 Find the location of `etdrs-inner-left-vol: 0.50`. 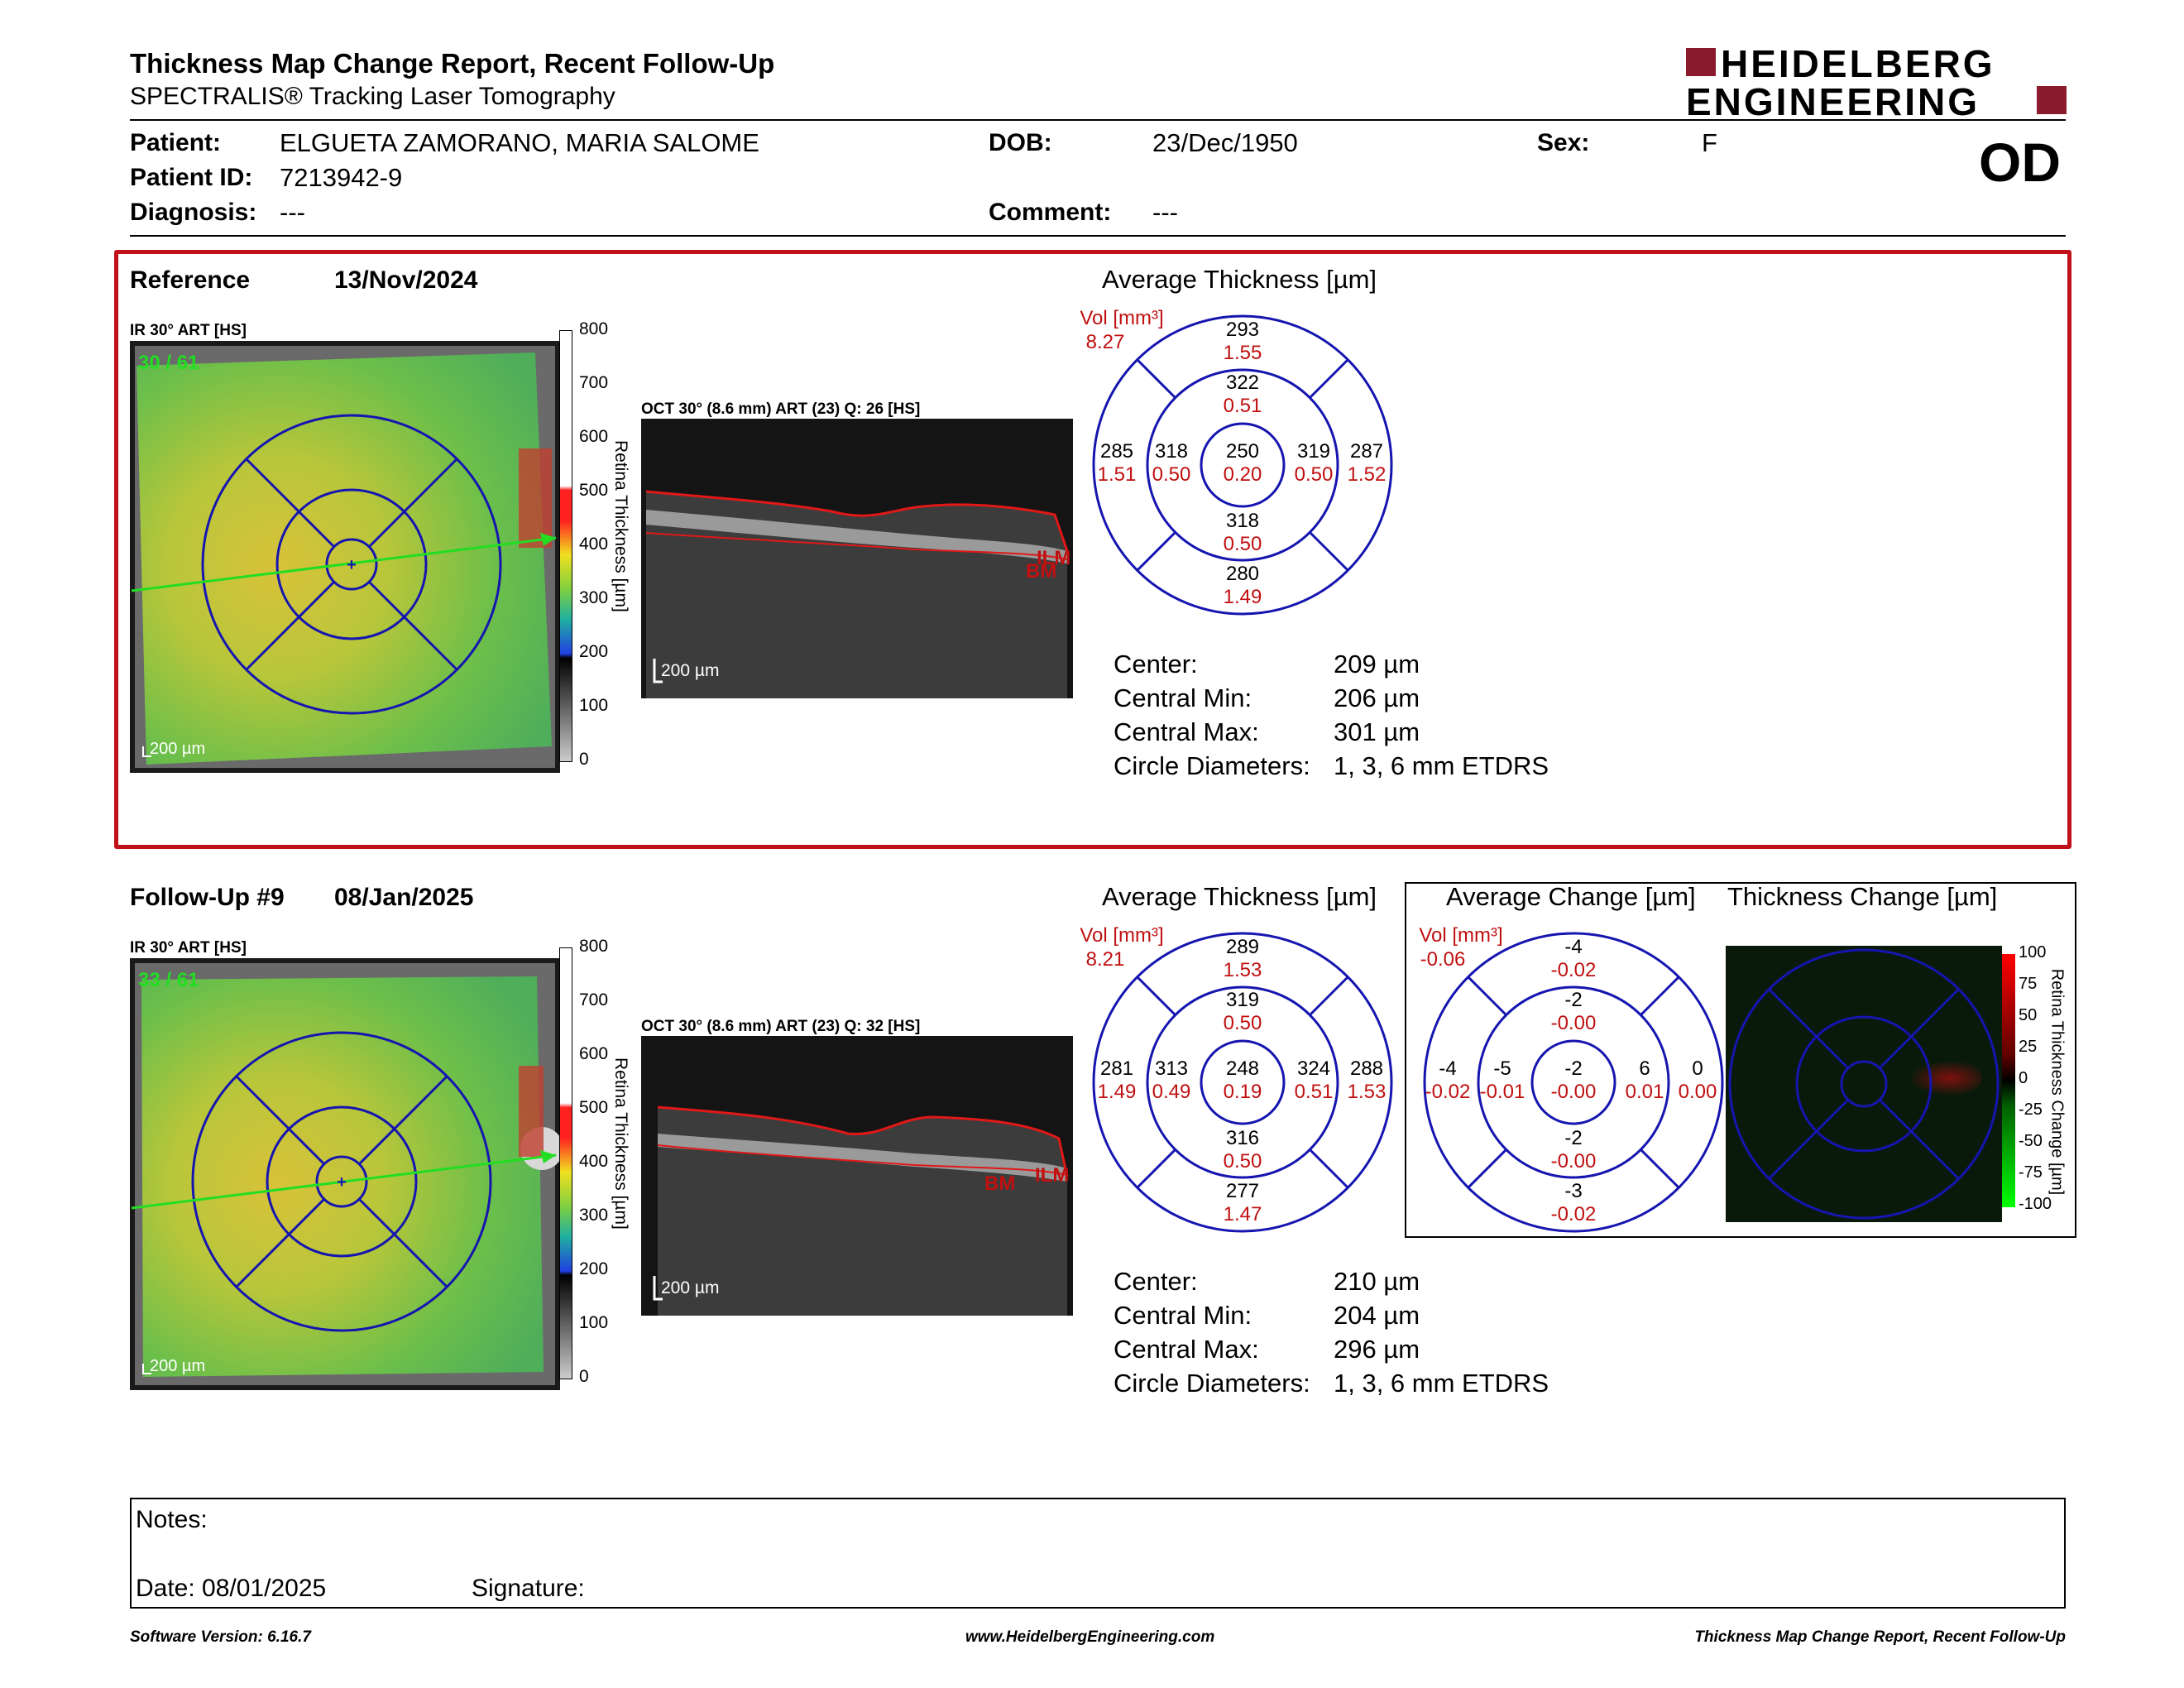

etdrs-inner-left-vol: 0.50 is located at coordinates (1171, 474).